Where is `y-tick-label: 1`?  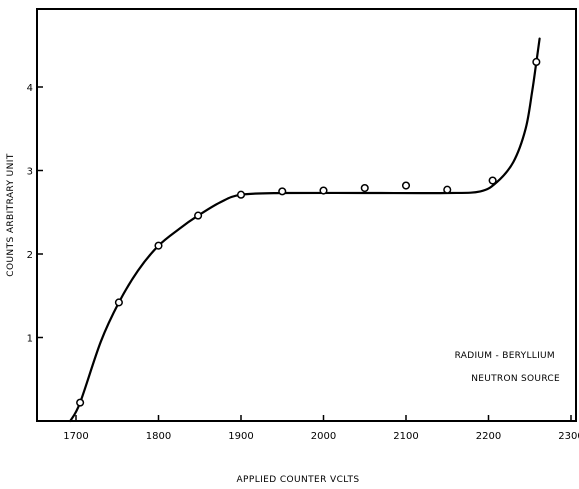 y-tick-label: 1 is located at coordinates (30, 339).